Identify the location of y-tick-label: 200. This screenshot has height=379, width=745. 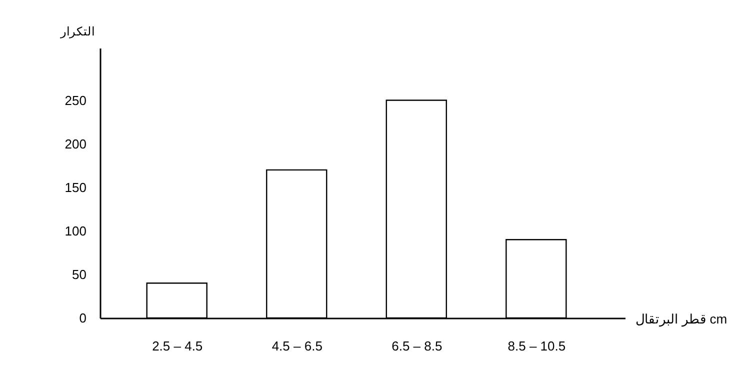
(75, 144).